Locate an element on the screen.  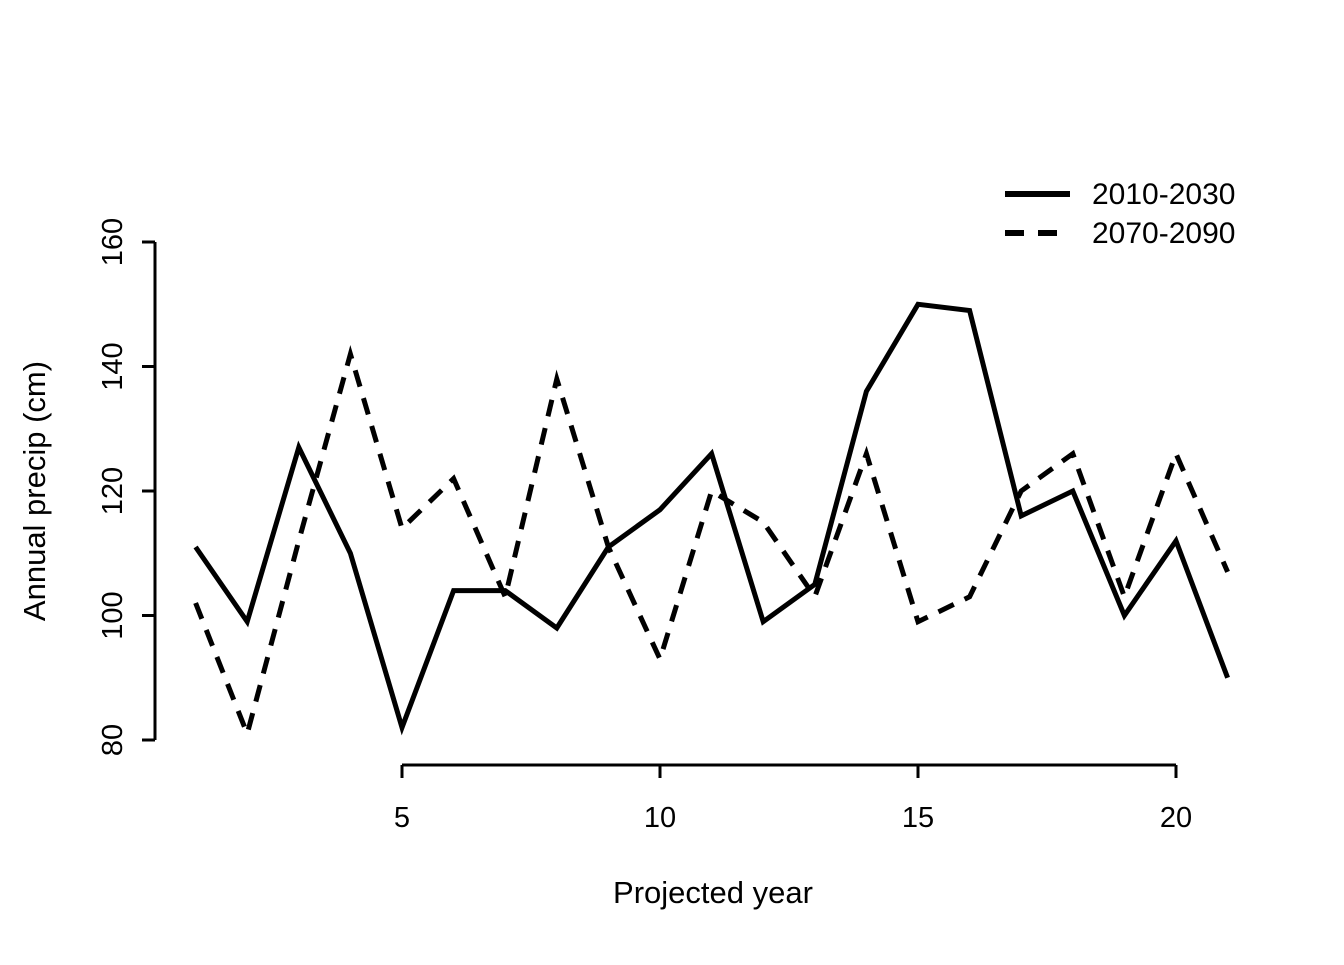
x-tick-label: 5 is located at coordinates (402, 818).